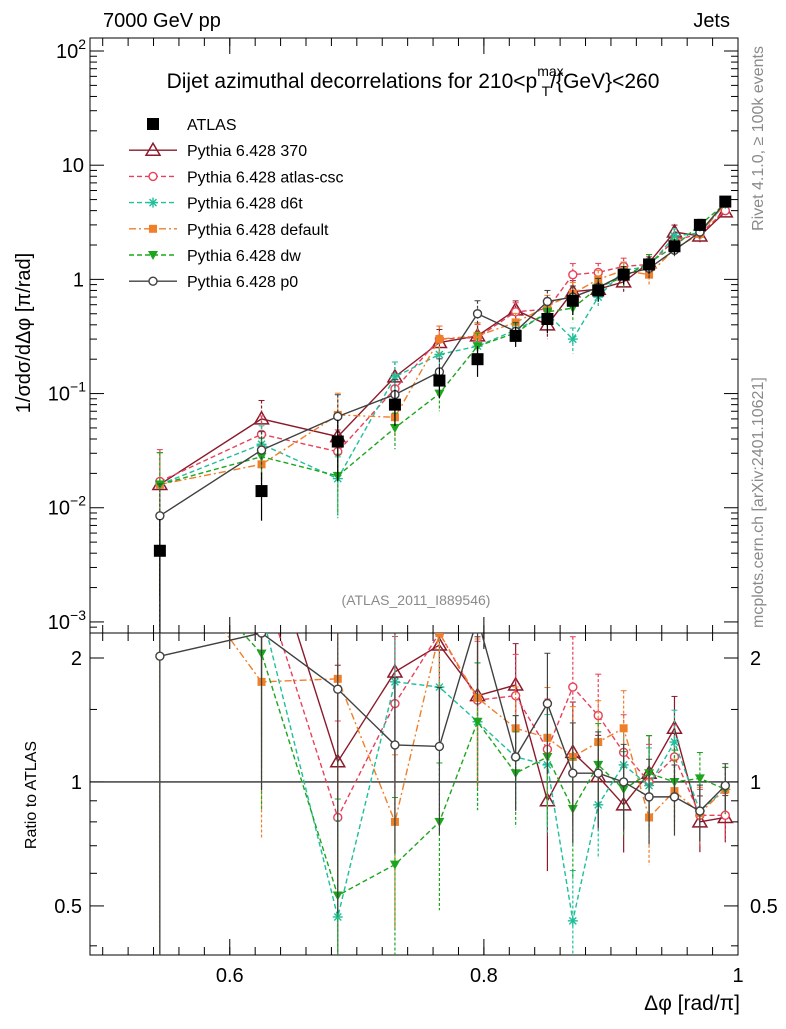 Image resolution: width=786 pixels, height=1029 pixels. Describe the element at coordinates (758, 138) in the screenshot. I see `rivet-version-label: Rivet 4.1.0, ≥ 100k events` at that location.